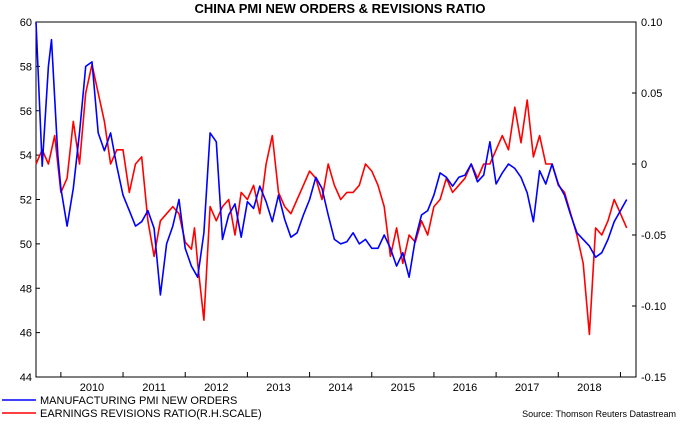  Describe the element at coordinates (26, 156) in the screenshot. I see `left-tick-label: 54` at that location.